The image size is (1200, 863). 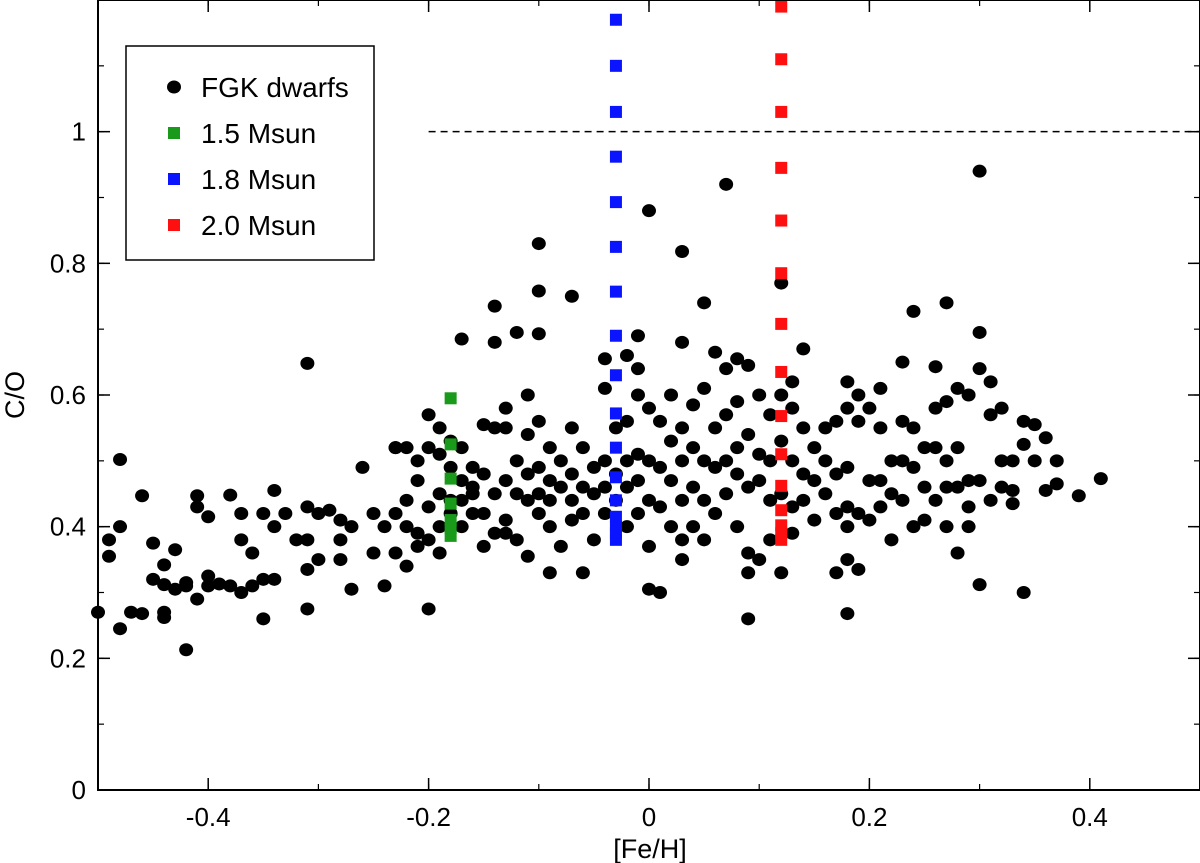 What do you see at coordinates (428, 817) in the screenshot?
I see `x-tick-label: -0.2` at bounding box center [428, 817].